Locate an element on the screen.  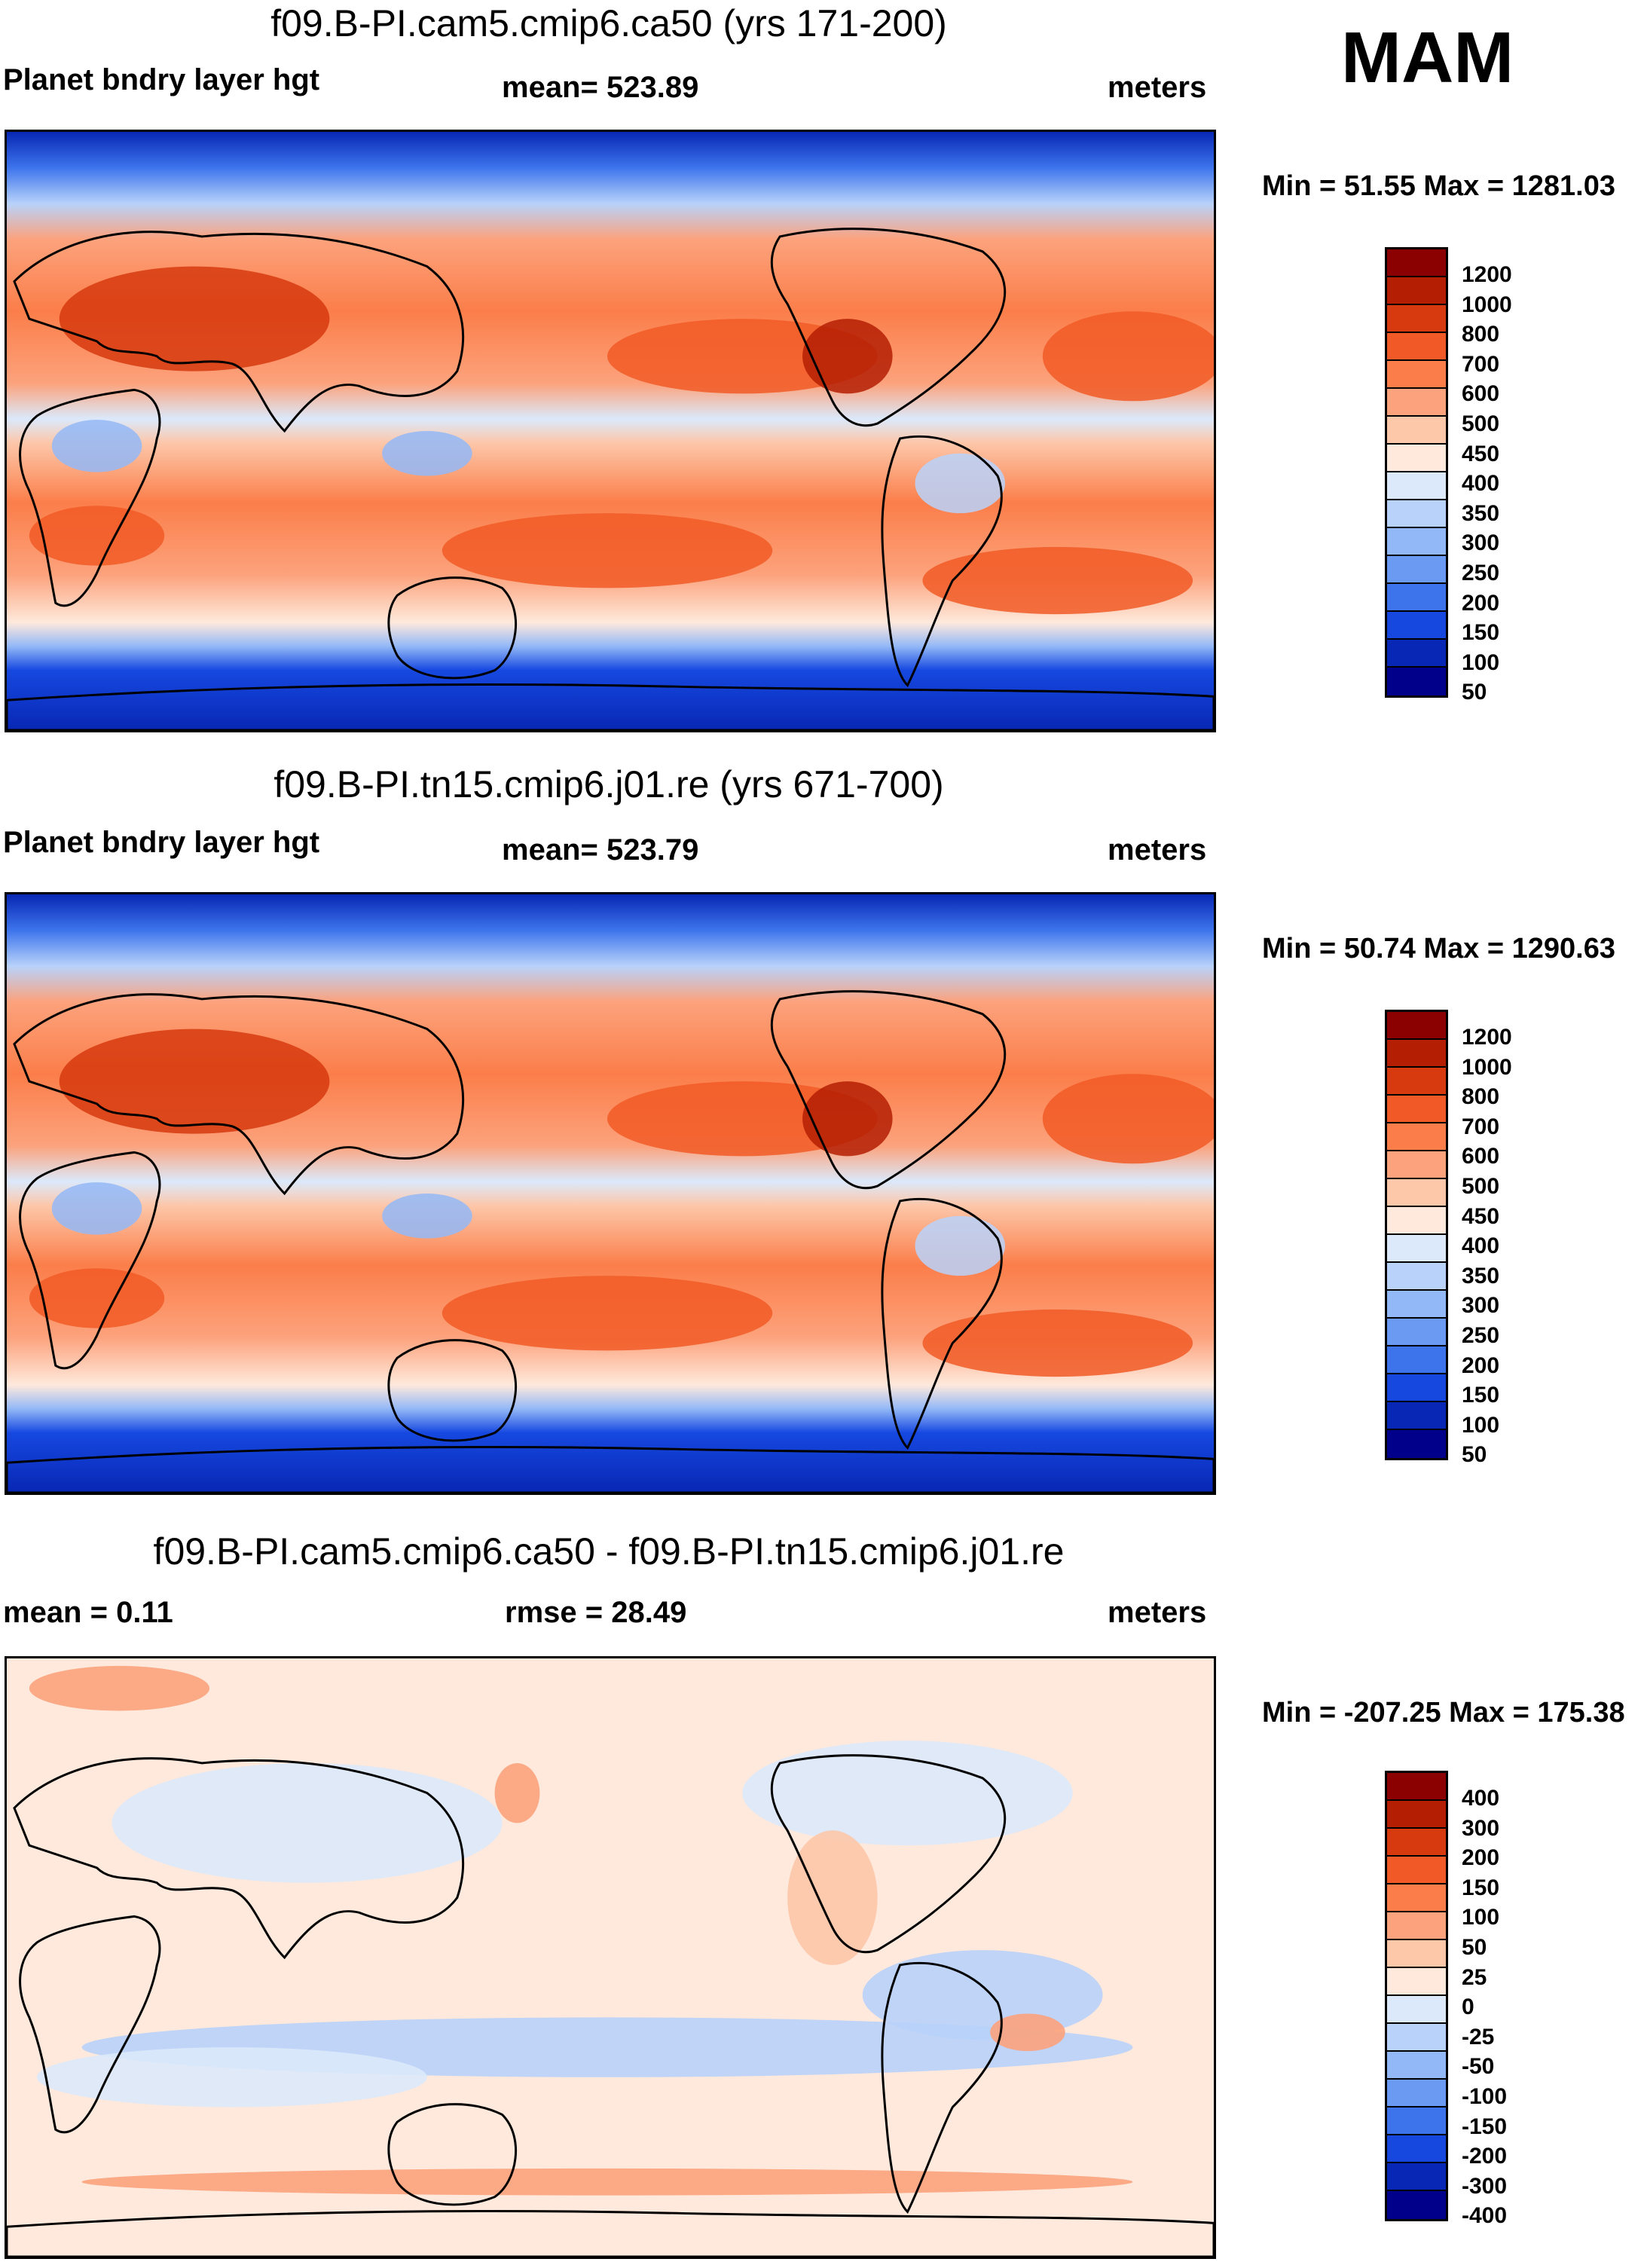
colorbar-tick-label: -300 is located at coordinates (1485, 2186).